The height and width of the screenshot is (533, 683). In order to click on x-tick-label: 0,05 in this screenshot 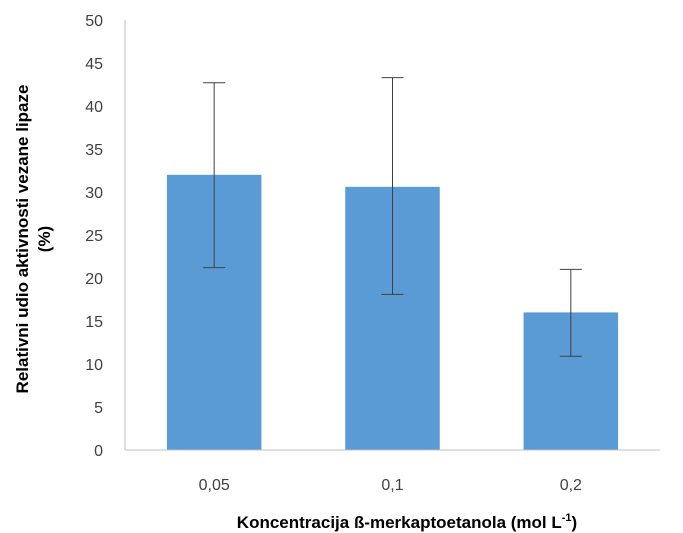, I will do `click(214, 485)`.